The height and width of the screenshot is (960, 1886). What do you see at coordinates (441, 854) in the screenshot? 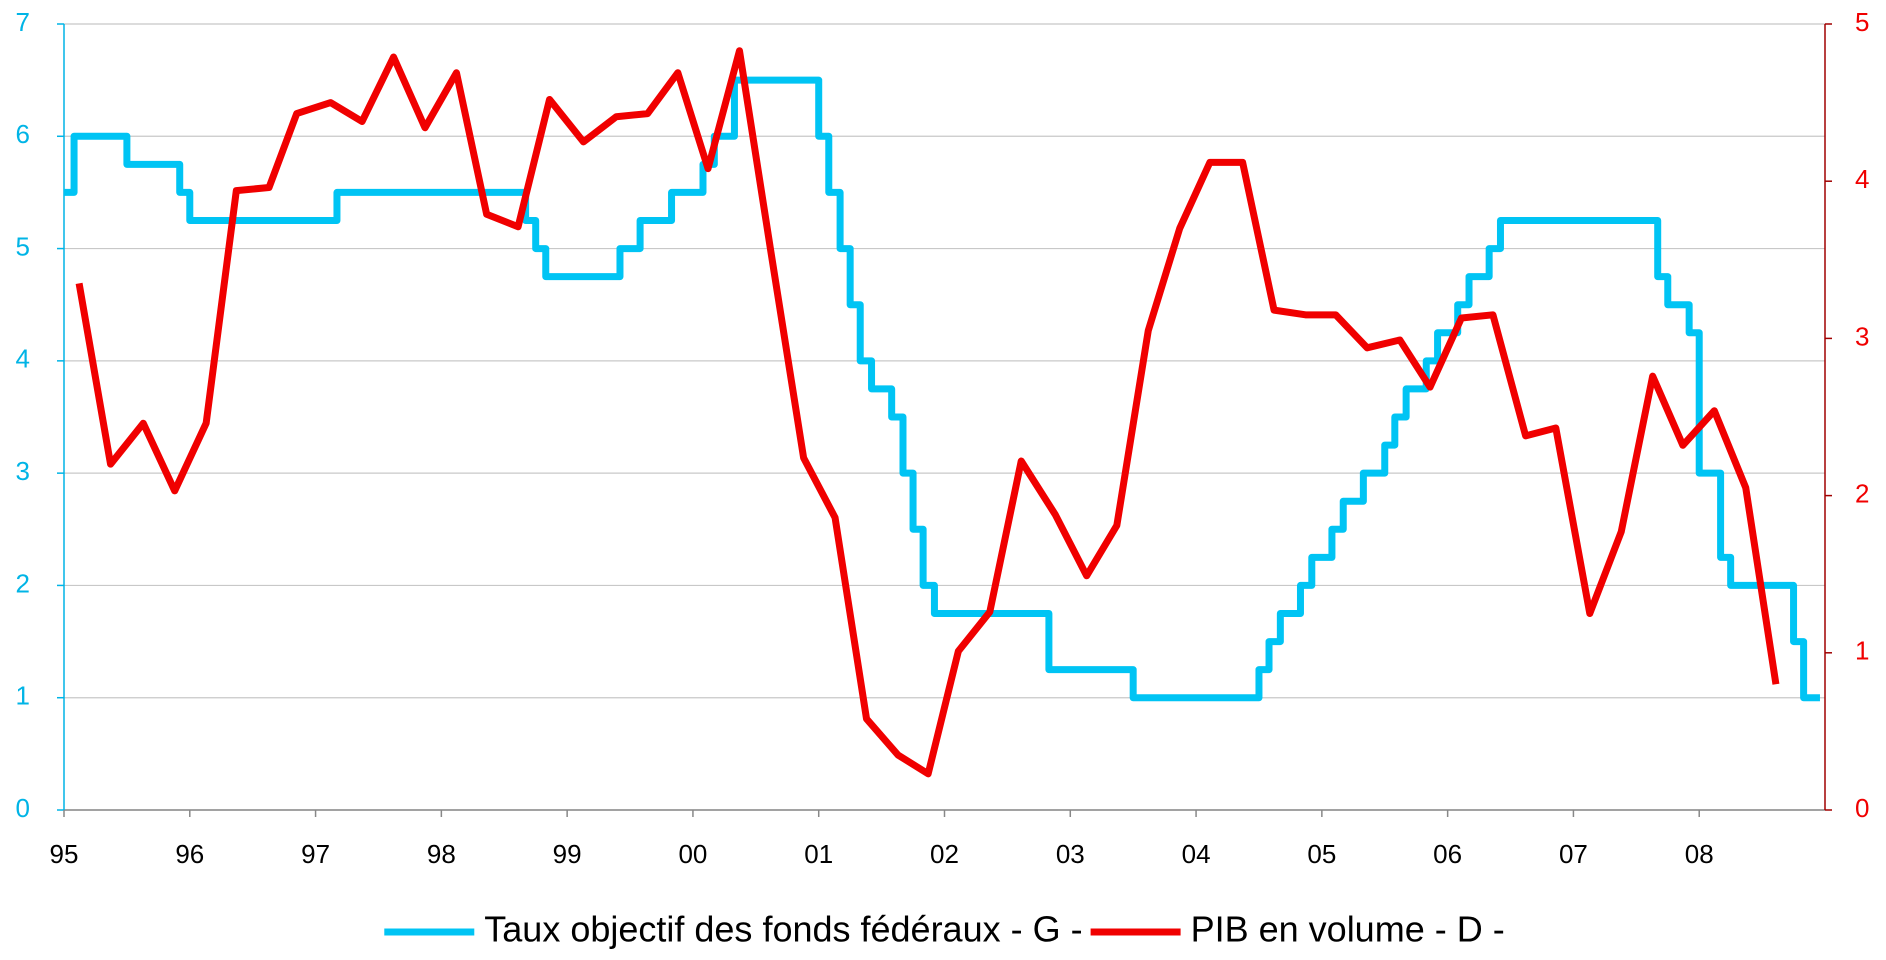
I see `x-tick-label: 98` at bounding box center [441, 854].